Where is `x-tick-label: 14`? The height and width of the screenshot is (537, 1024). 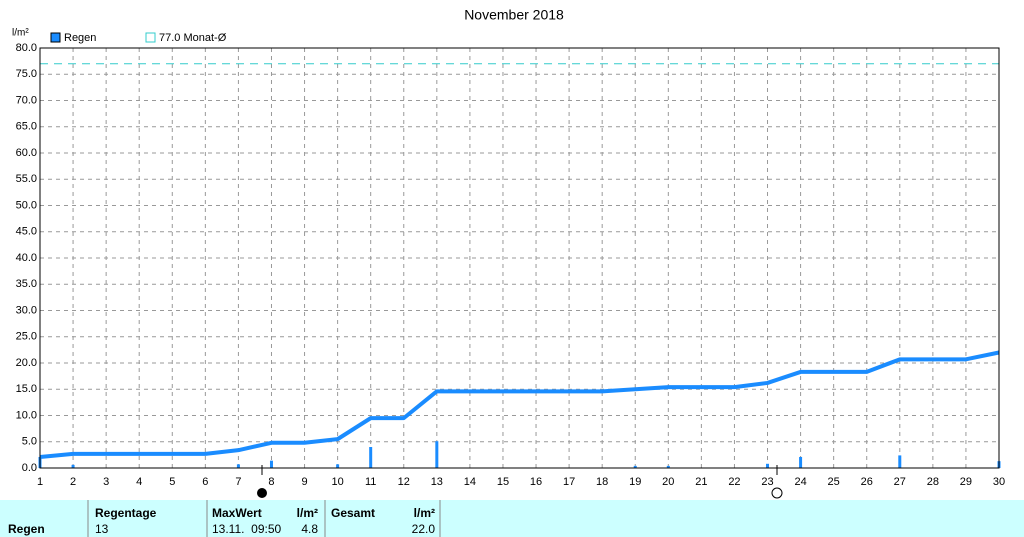 x-tick-label: 14 is located at coordinates (470, 482).